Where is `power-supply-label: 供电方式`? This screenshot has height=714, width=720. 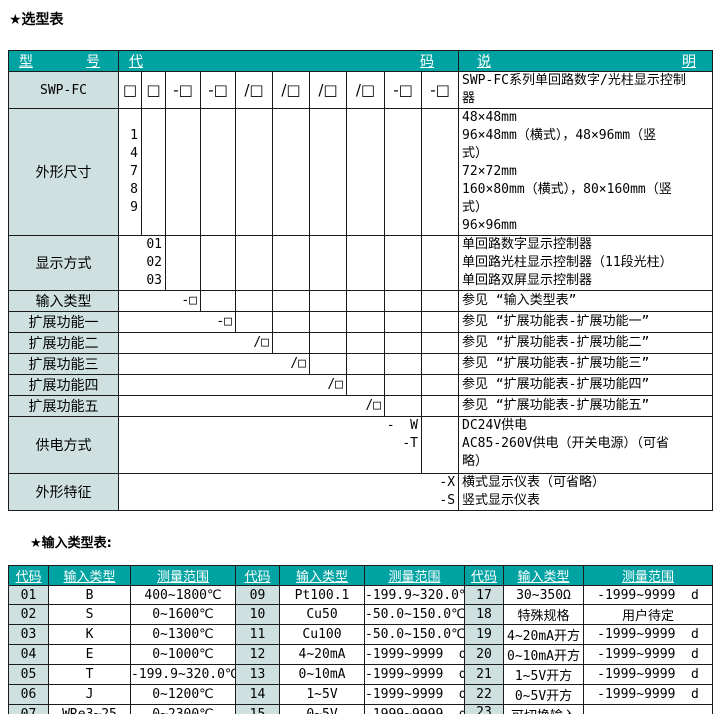
power-supply-label: 供电方式 is located at coordinates (63, 445).